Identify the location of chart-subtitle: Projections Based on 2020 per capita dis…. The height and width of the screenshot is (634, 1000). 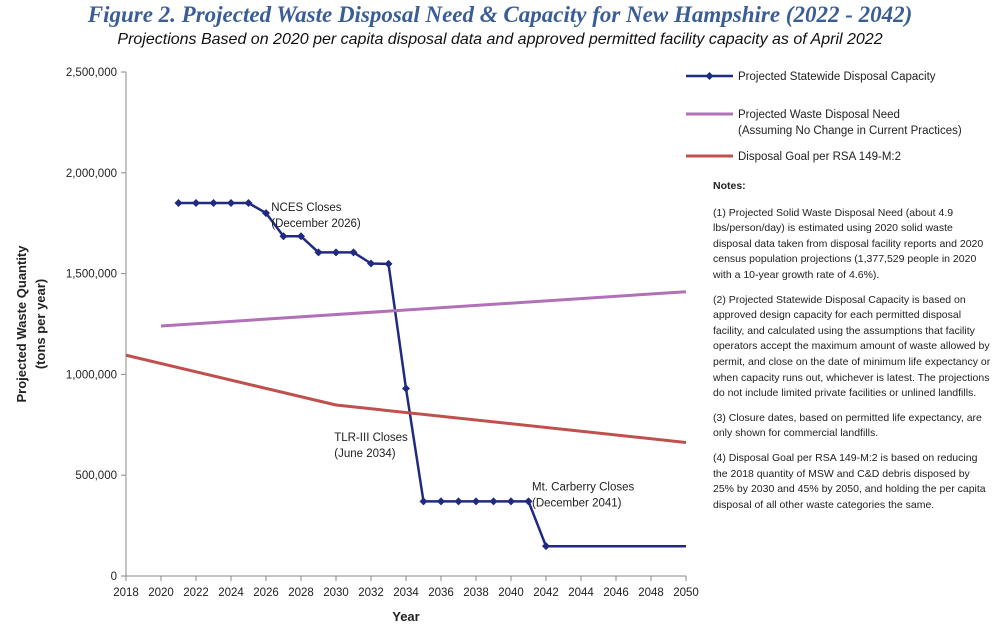
(500, 39).